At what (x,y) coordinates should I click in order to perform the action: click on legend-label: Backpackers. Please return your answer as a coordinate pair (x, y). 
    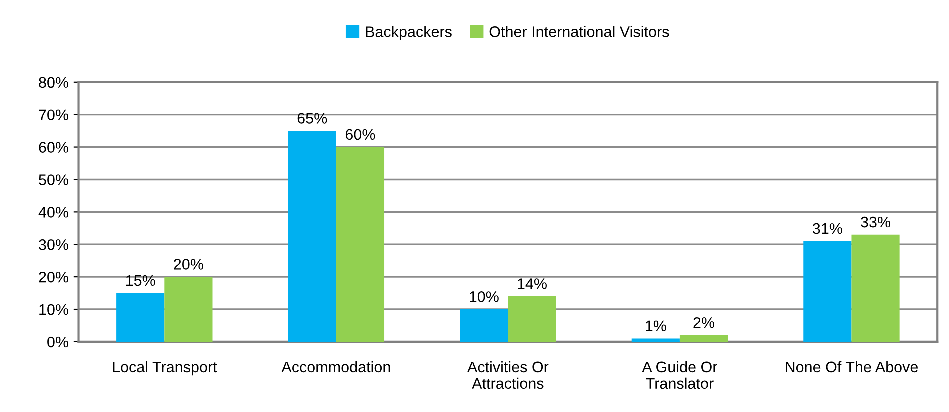
    Looking at the image, I should click on (409, 33).